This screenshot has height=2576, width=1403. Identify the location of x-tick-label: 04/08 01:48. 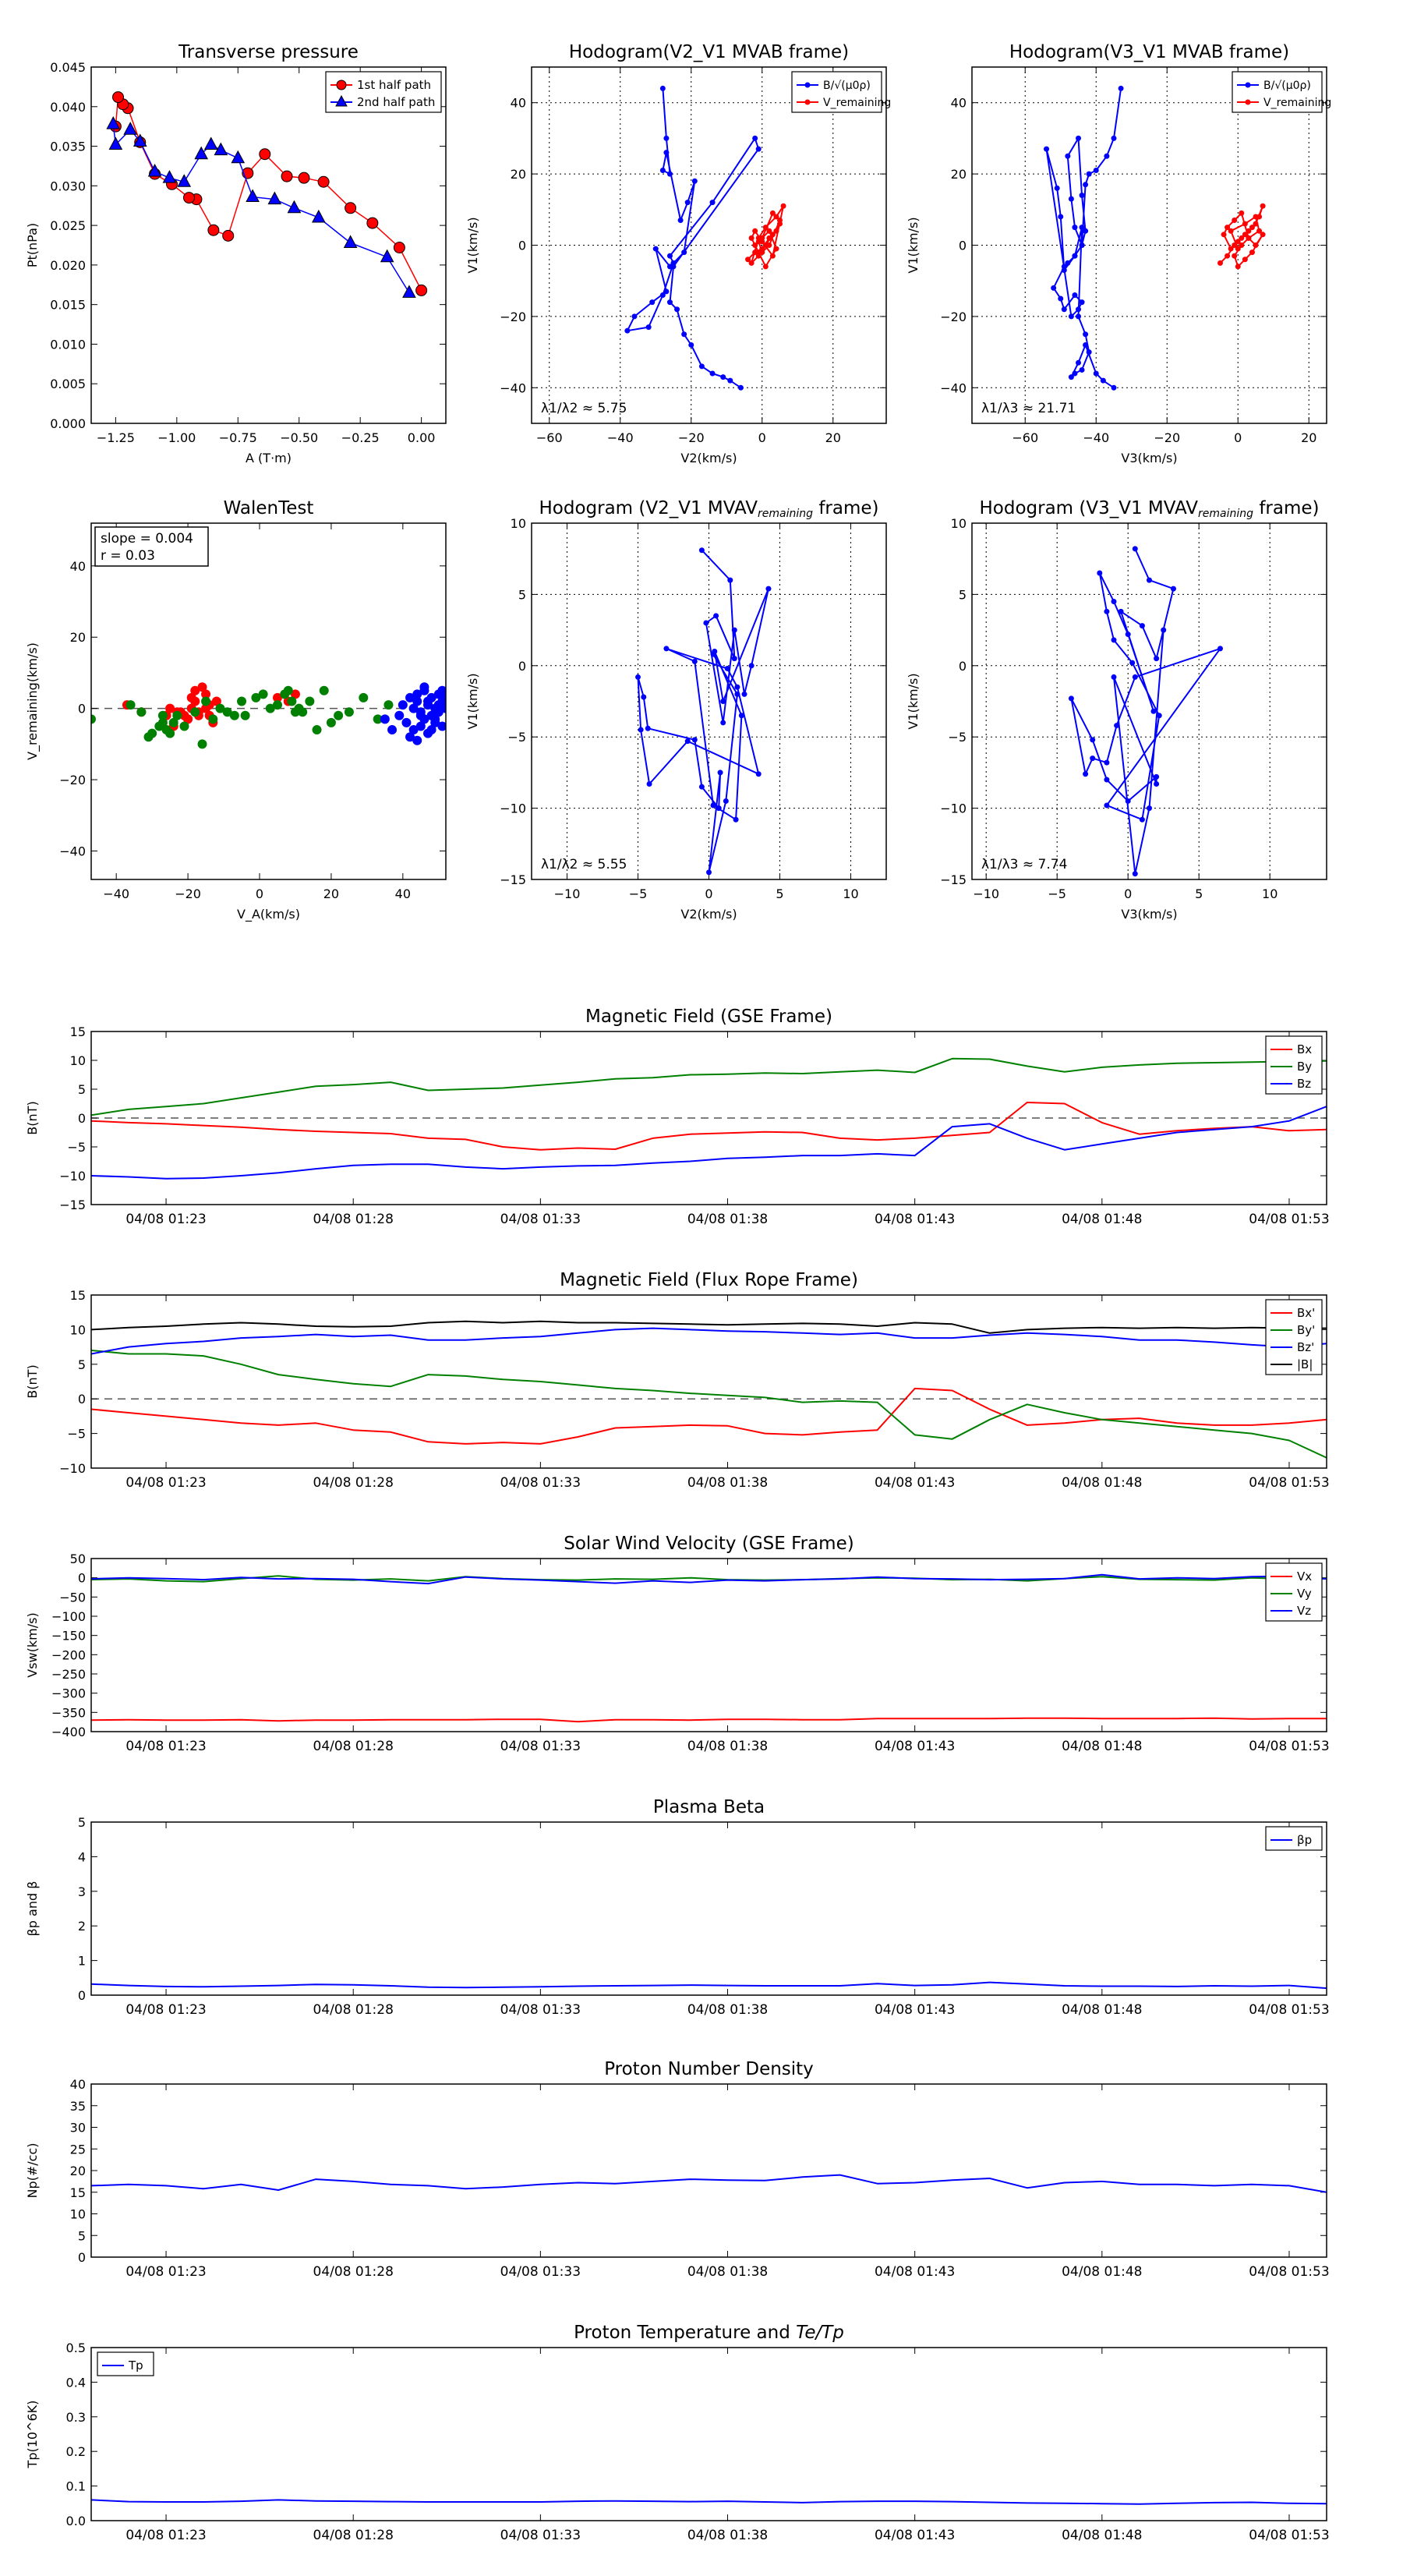
(1102, 2010).